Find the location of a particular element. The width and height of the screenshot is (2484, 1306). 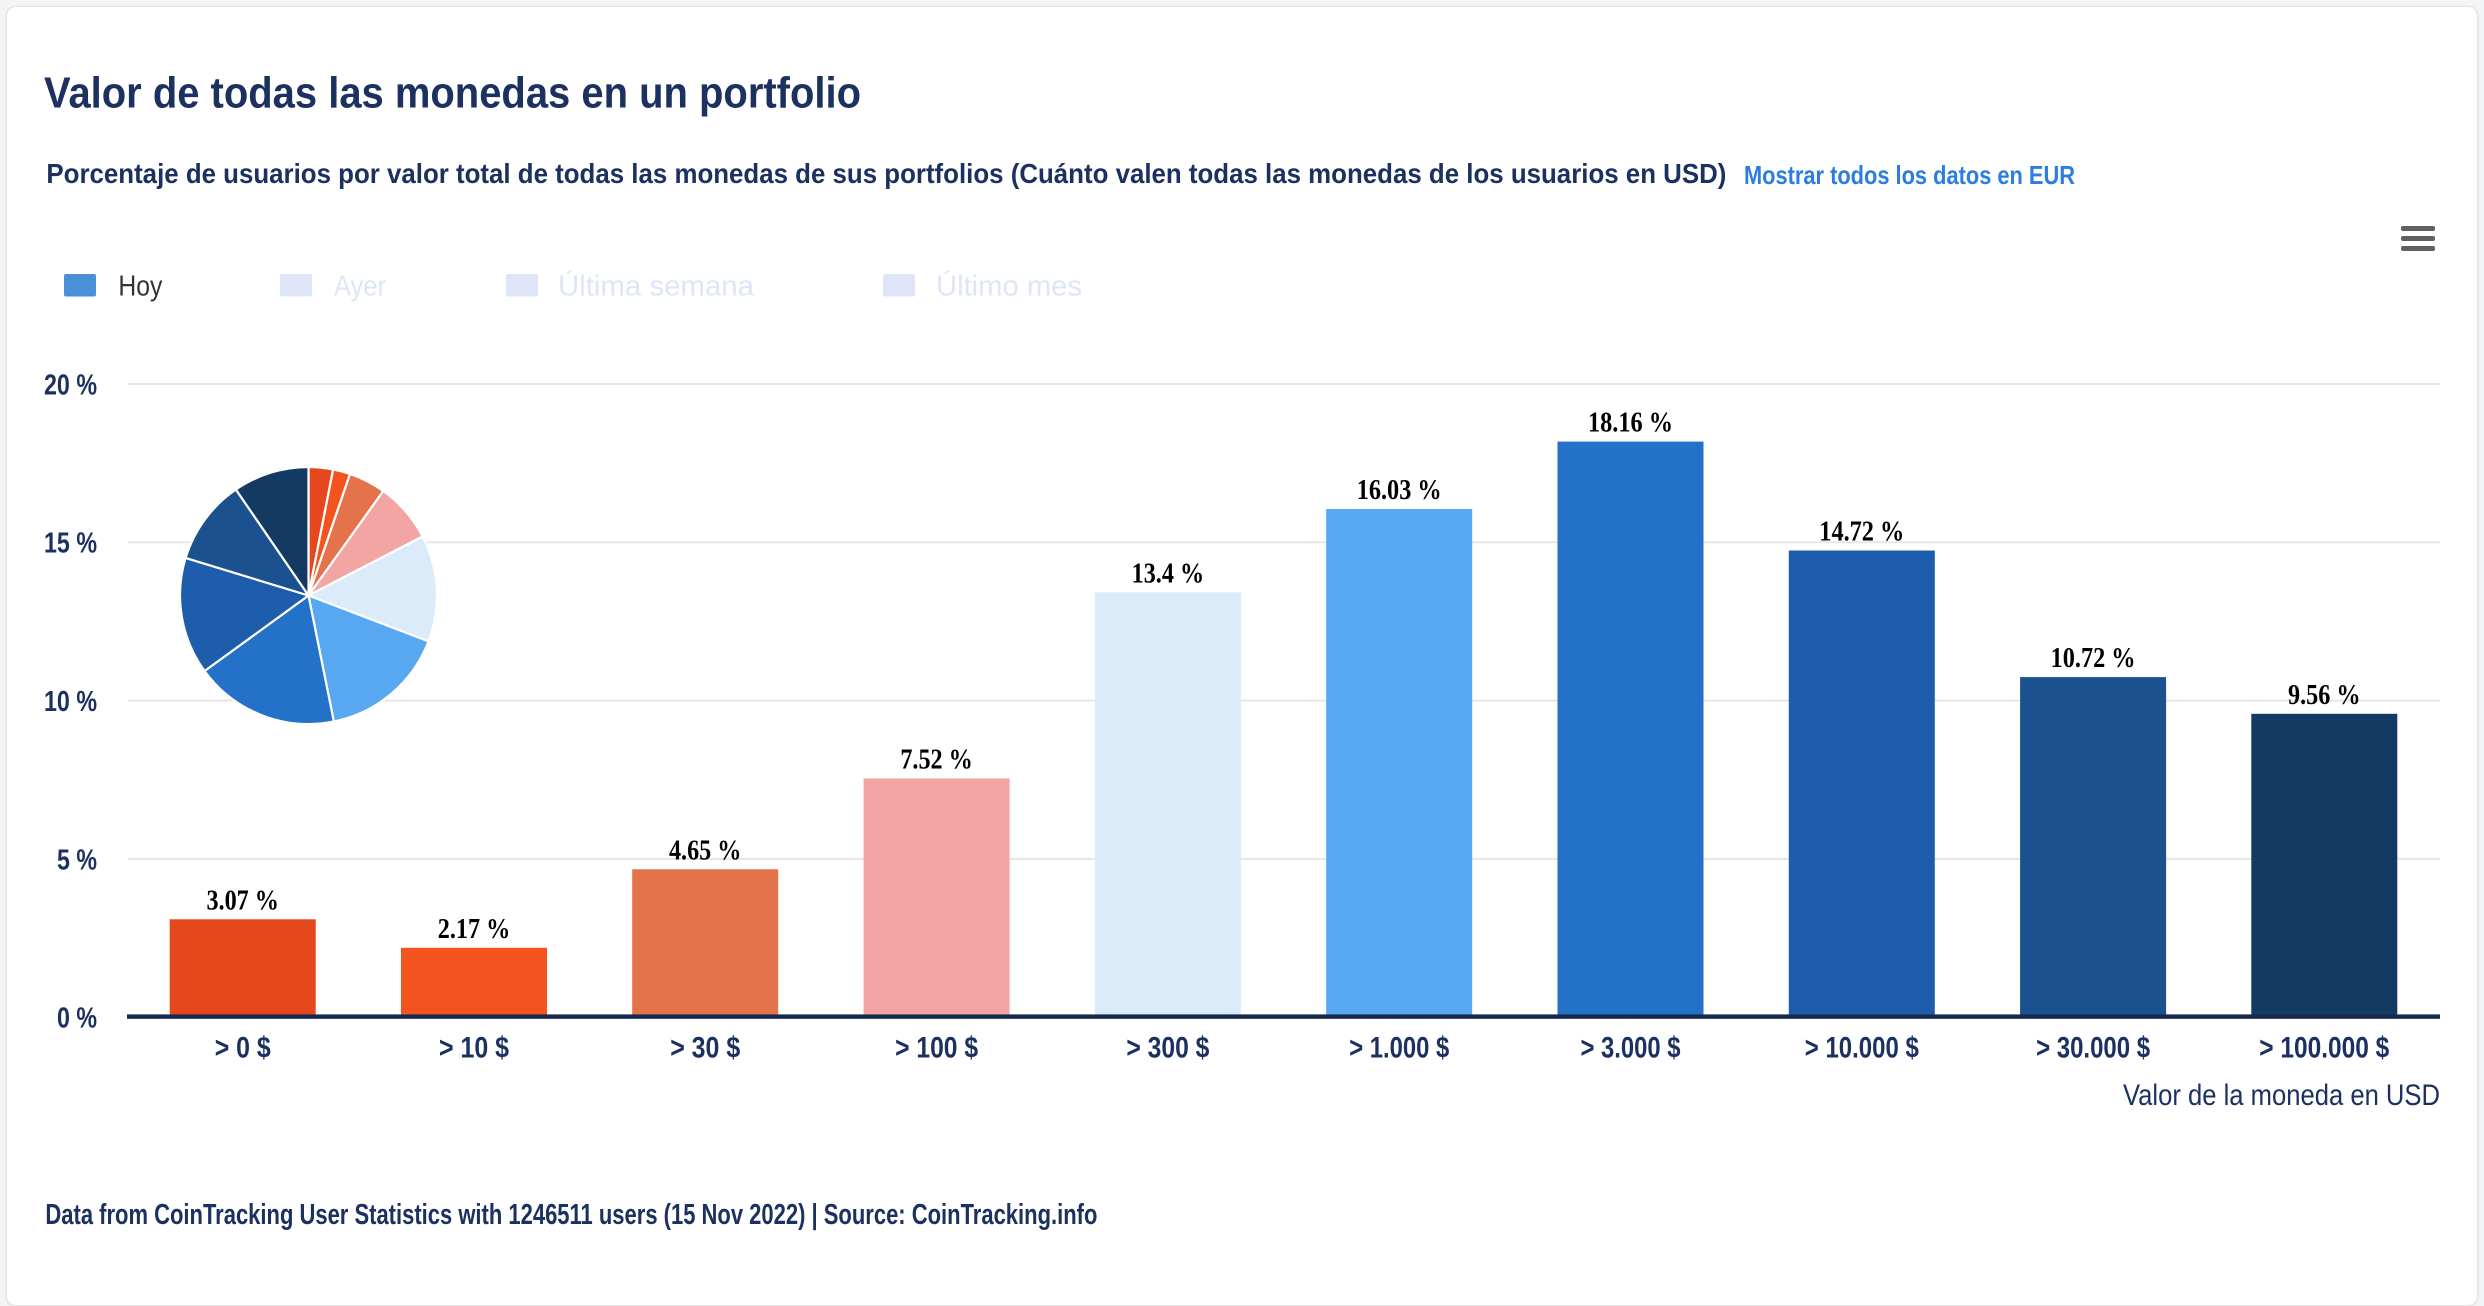

svg-text: 14.72 % is located at coordinates (1861, 532).